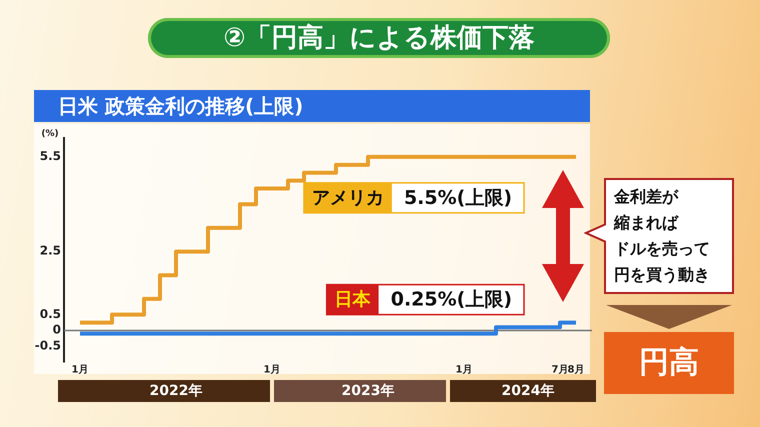 The width and height of the screenshot is (760, 427). I want to click on x2-tick-label: 2022年, so click(176, 391).